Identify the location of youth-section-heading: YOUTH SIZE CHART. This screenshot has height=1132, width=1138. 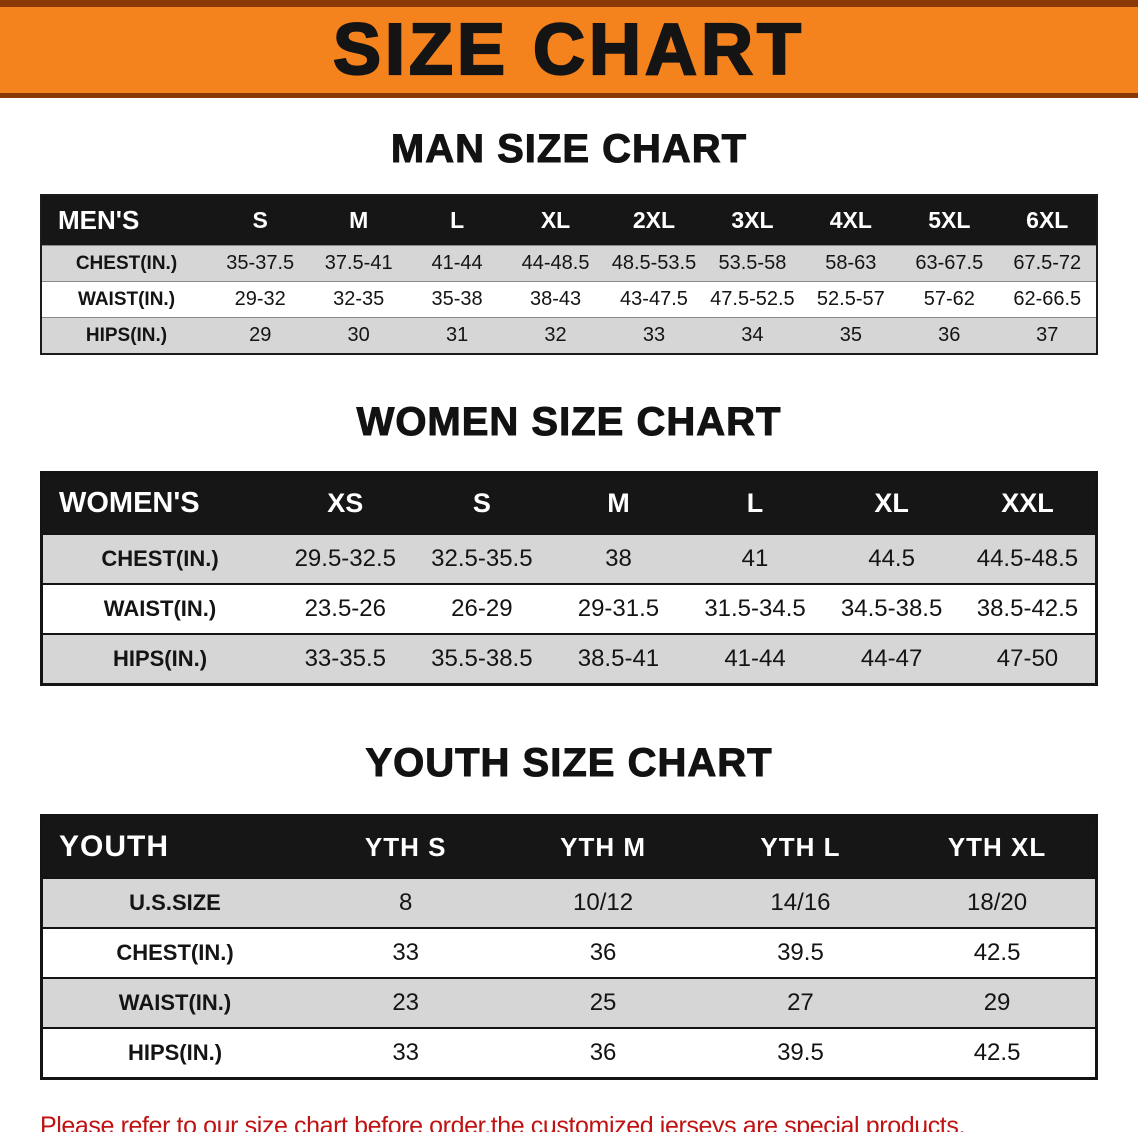
(569, 763).